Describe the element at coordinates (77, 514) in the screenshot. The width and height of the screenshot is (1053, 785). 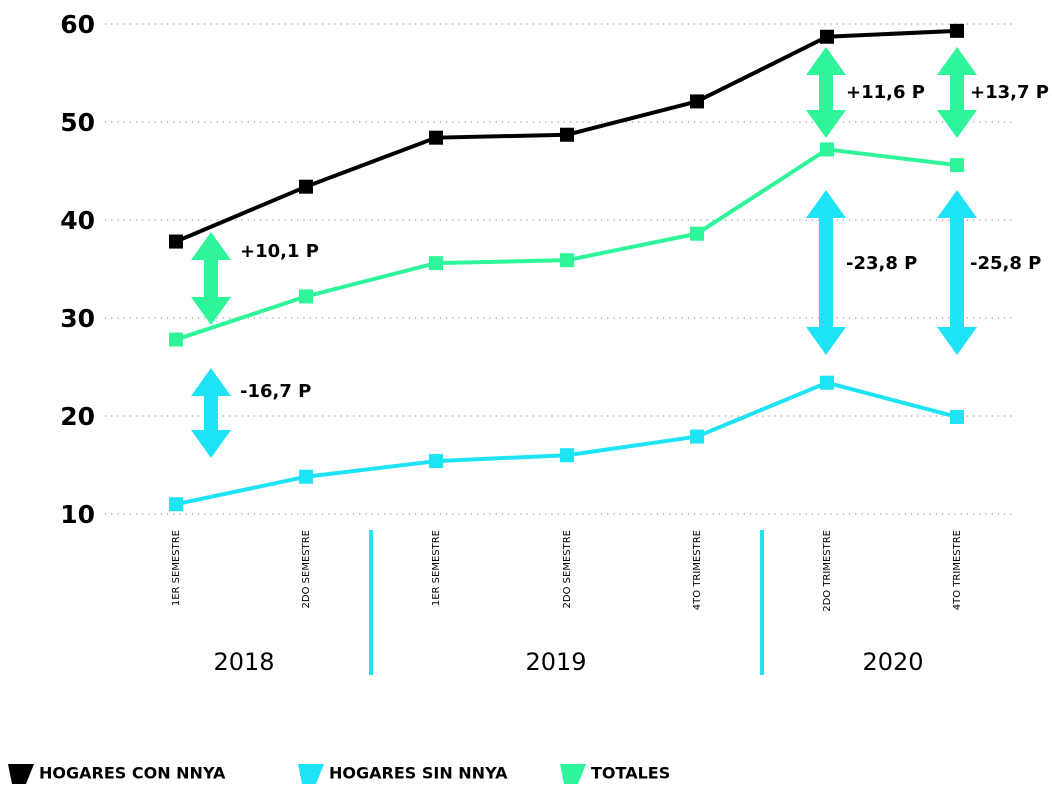
I see `y-tick-label: 10` at that location.